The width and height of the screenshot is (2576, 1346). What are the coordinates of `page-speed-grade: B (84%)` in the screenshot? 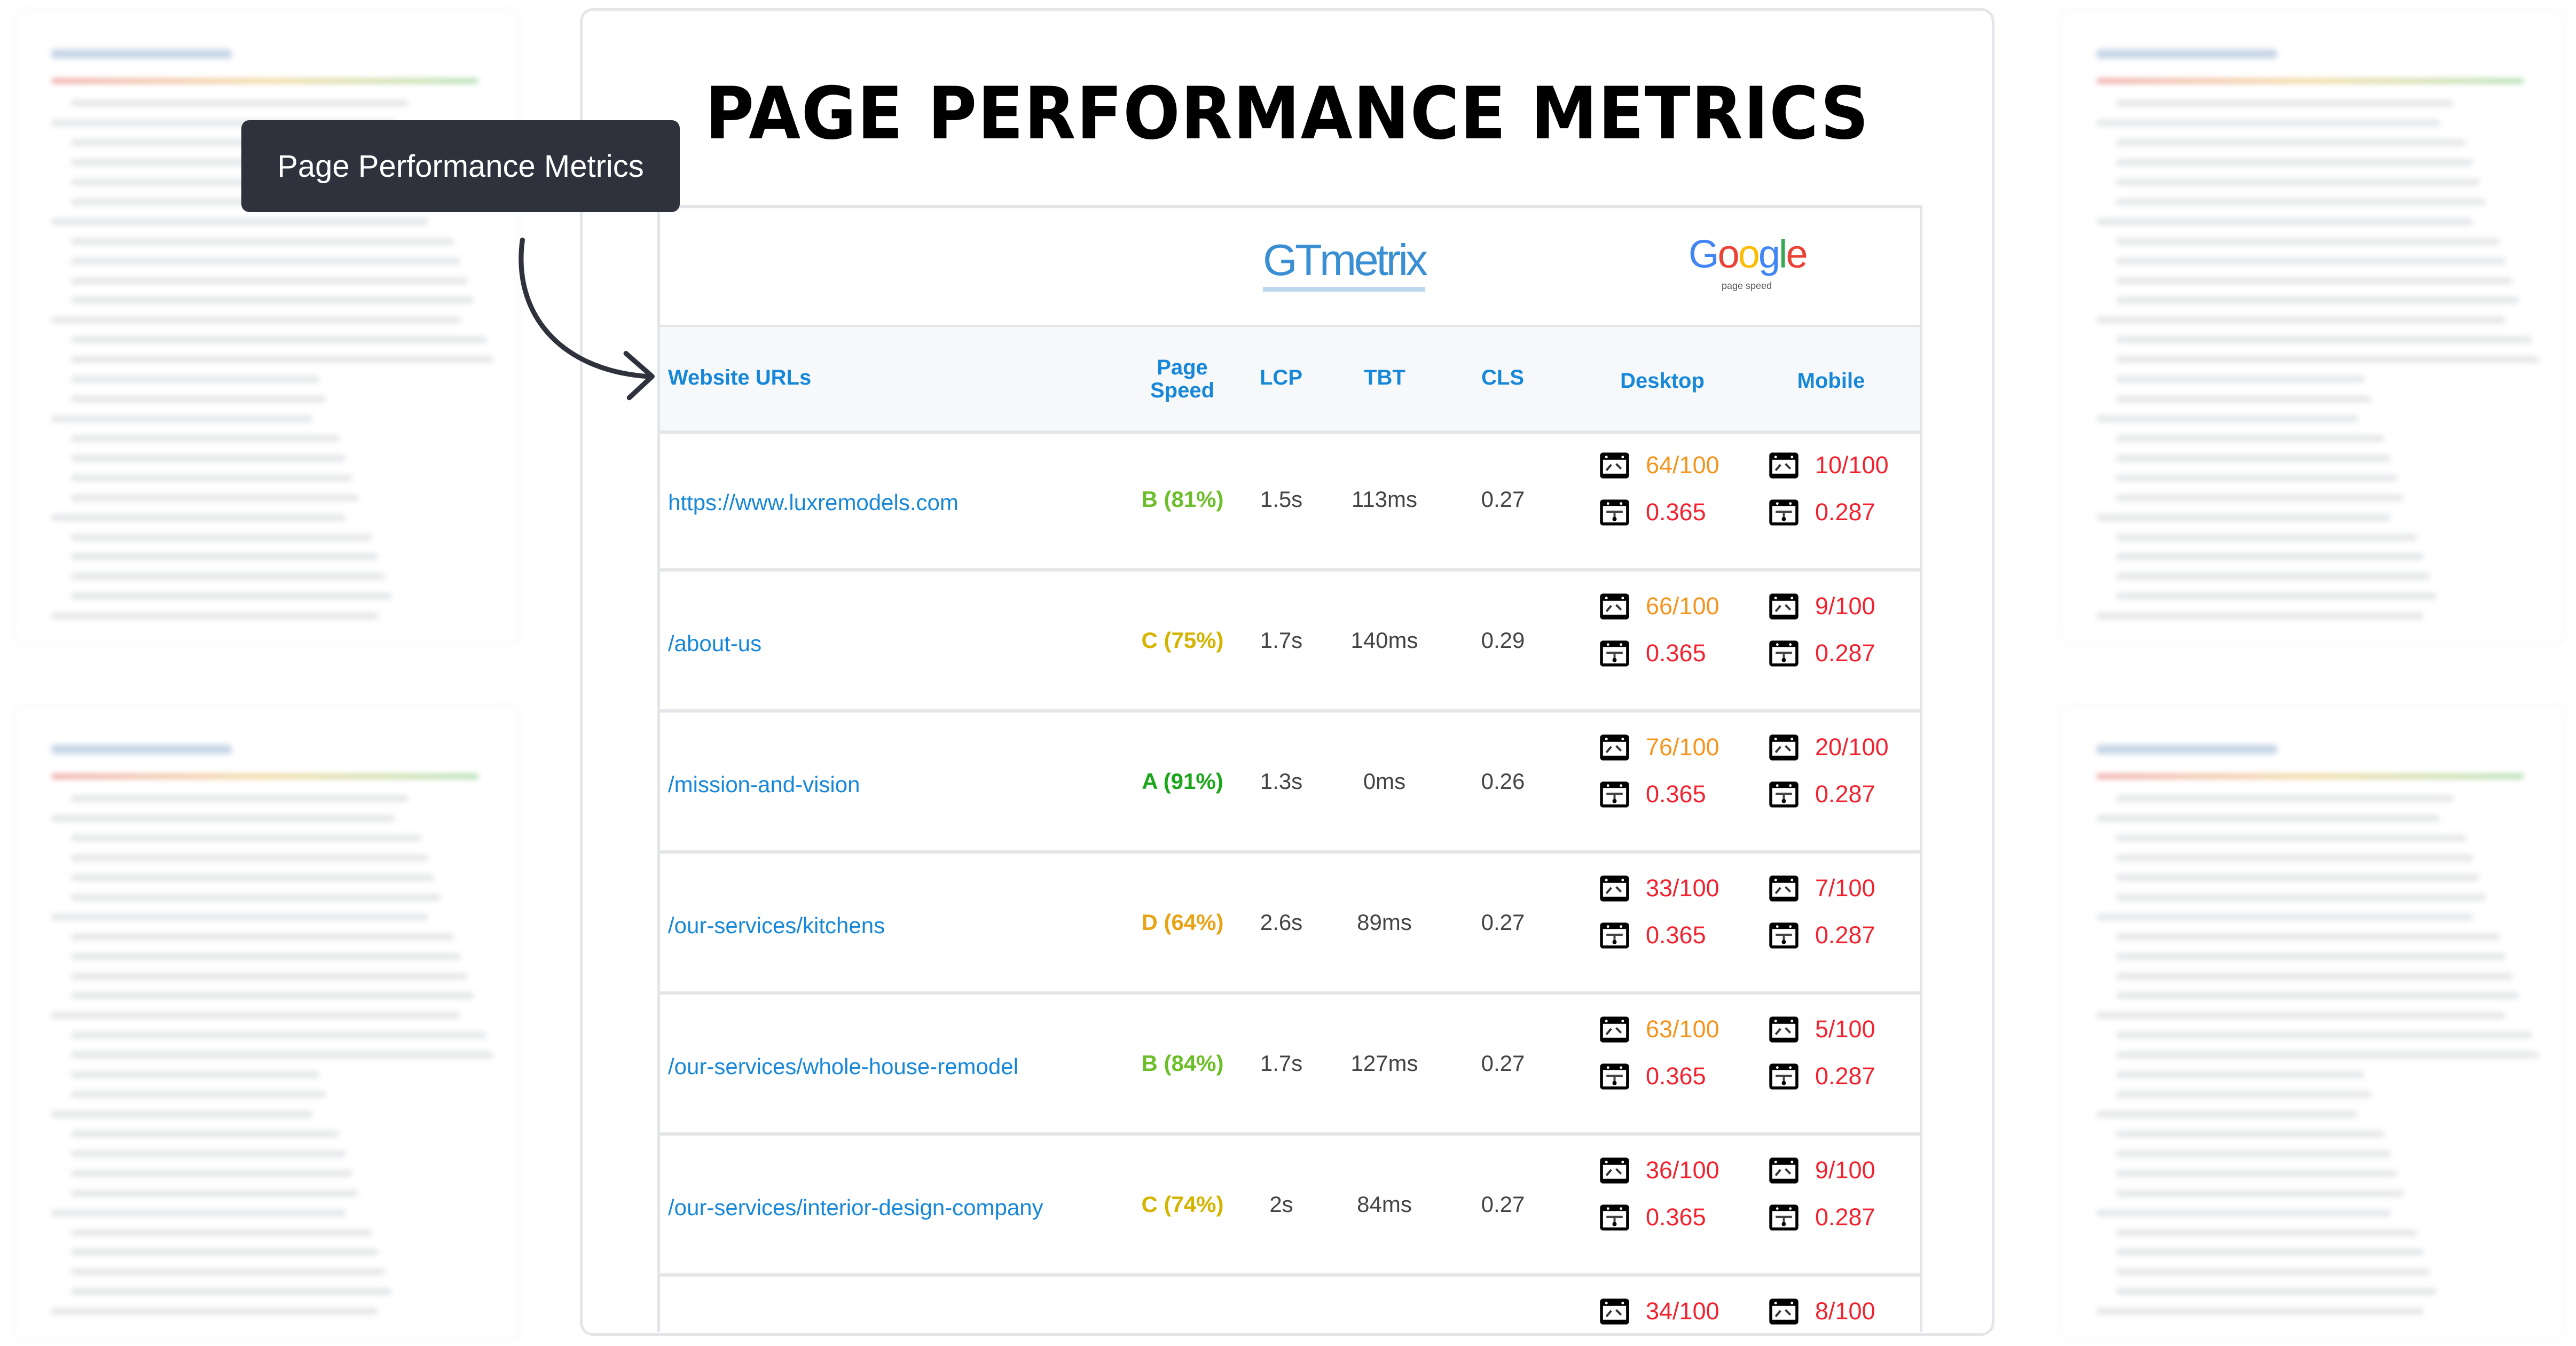 It's located at (1182, 1063).